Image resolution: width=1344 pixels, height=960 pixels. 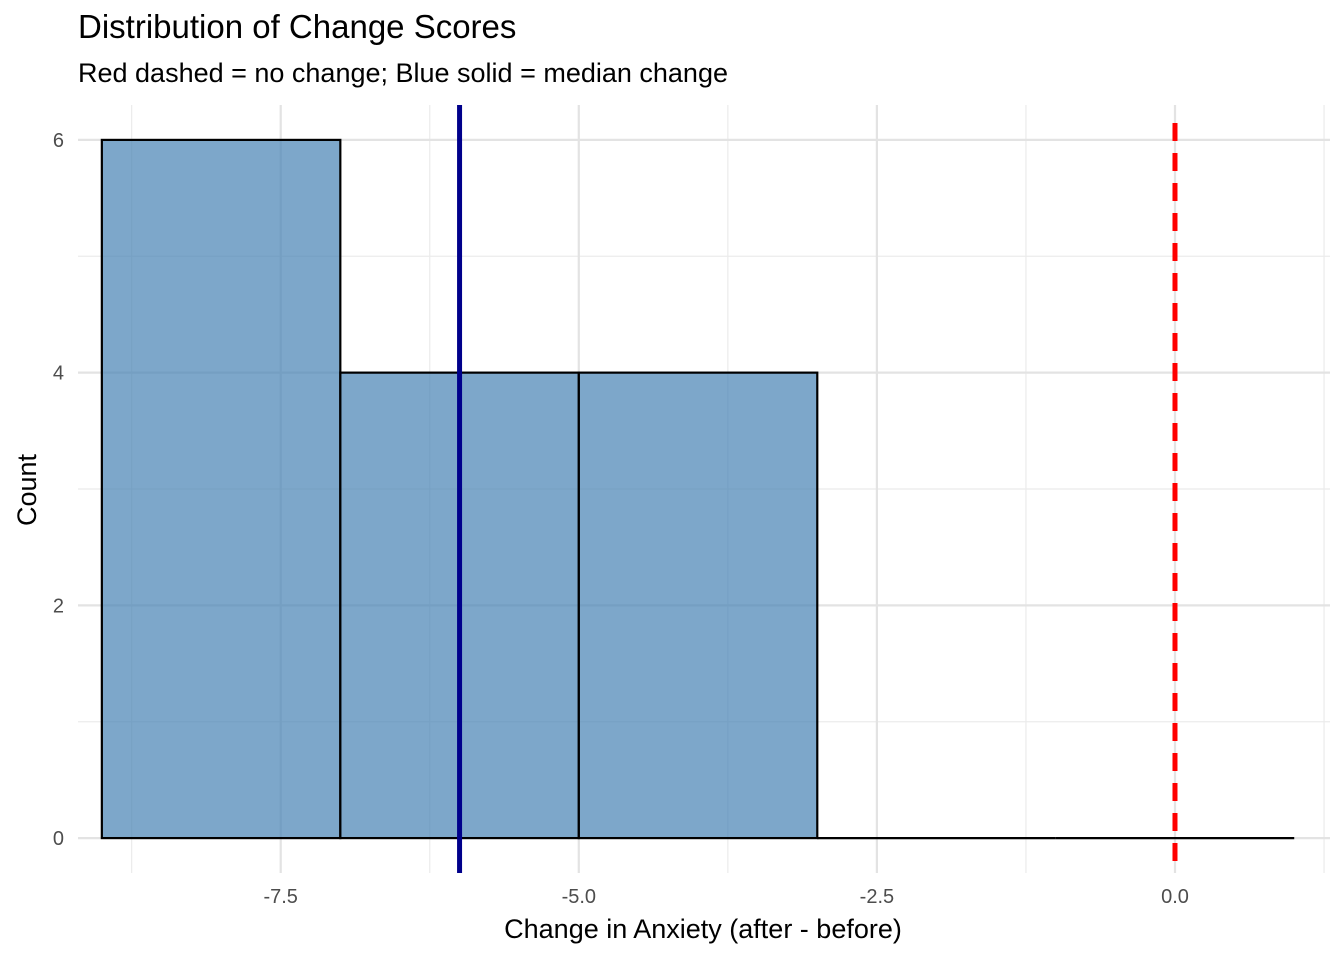 What do you see at coordinates (58, 141) in the screenshot?
I see `y-tick-label: 6` at bounding box center [58, 141].